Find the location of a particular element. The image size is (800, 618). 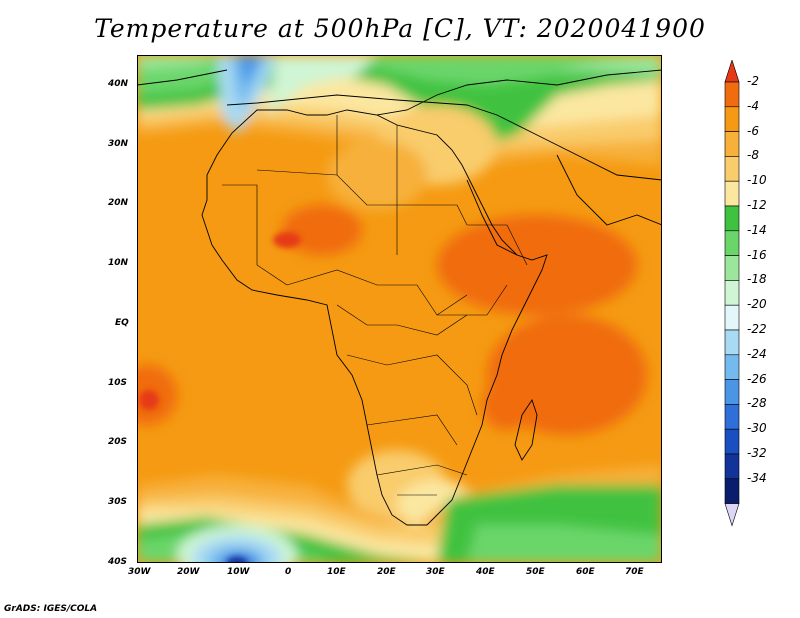

colorbar-label: -2 is located at coordinates (753, 81).